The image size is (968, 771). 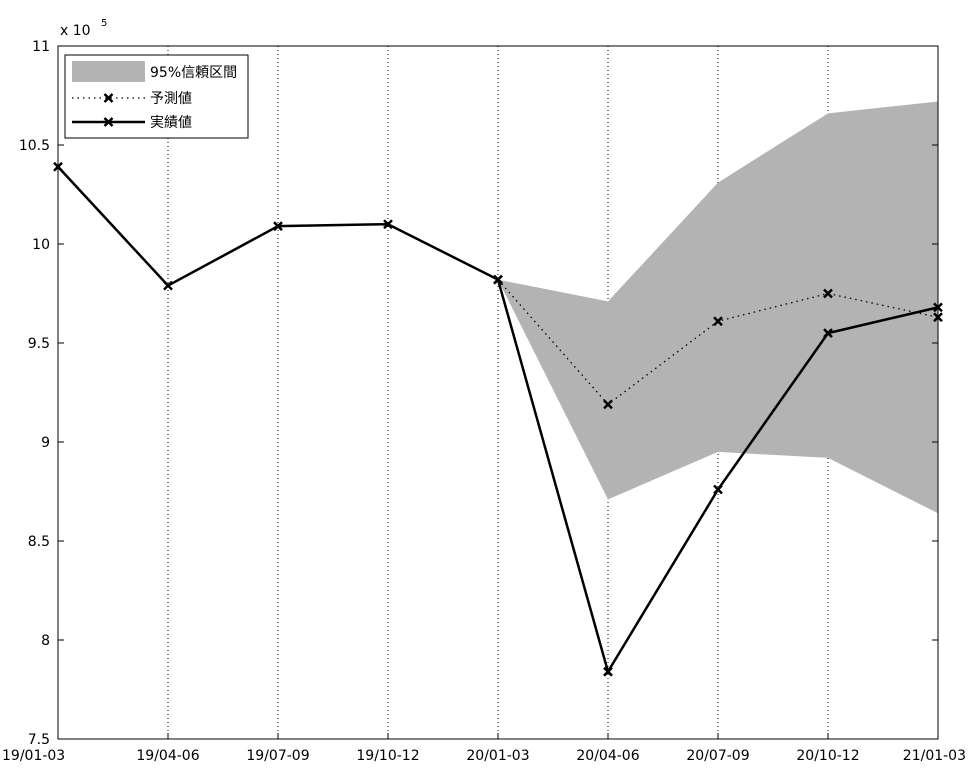 I want to click on x-tick-label-7: 20/10-12, so click(x=827, y=756).